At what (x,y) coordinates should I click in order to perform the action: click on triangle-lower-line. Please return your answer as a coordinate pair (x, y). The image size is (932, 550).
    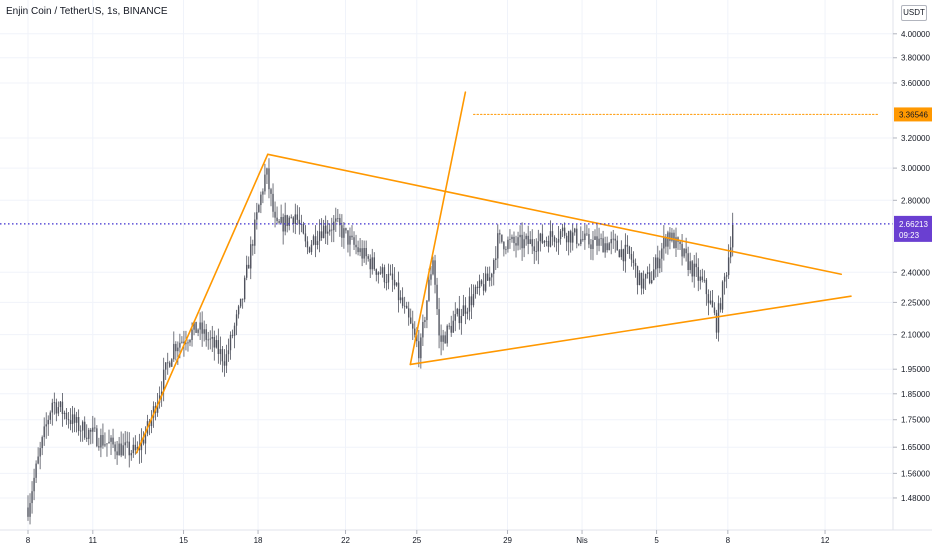
    Looking at the image, I should click on (630, 330).